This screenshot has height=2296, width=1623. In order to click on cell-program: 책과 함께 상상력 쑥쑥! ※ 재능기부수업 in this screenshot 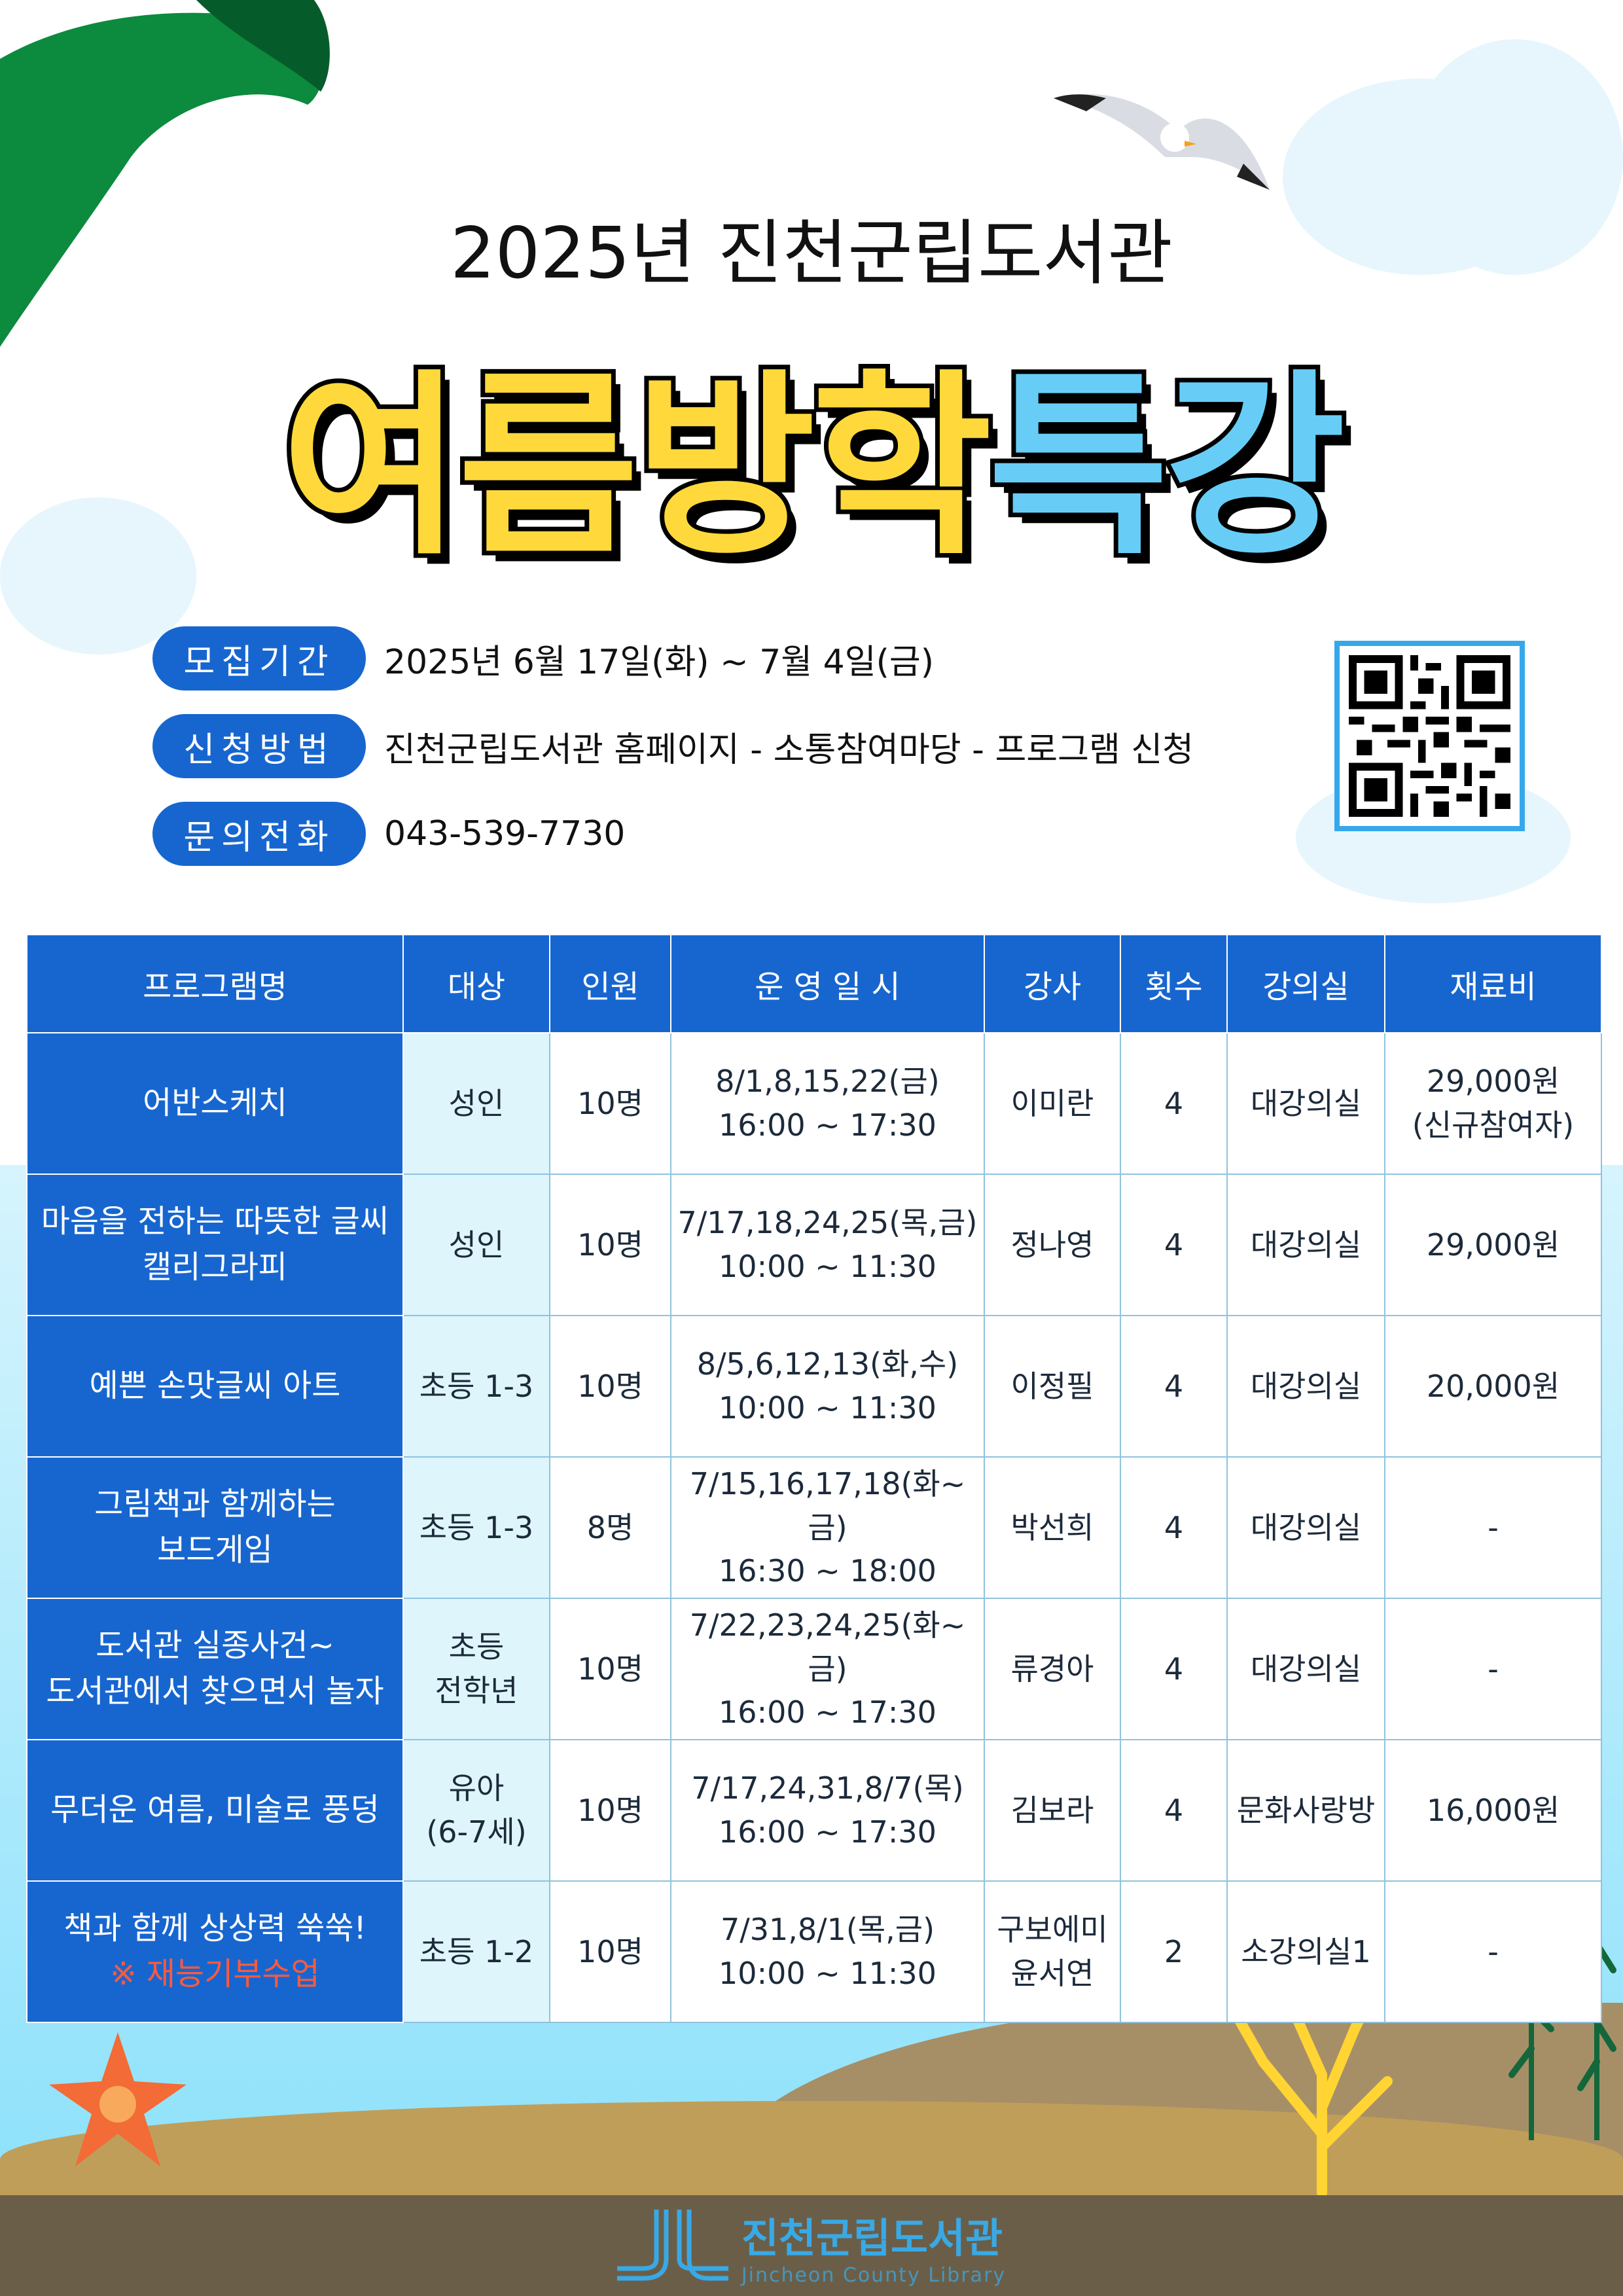, I will do `click(215, 1951)`.